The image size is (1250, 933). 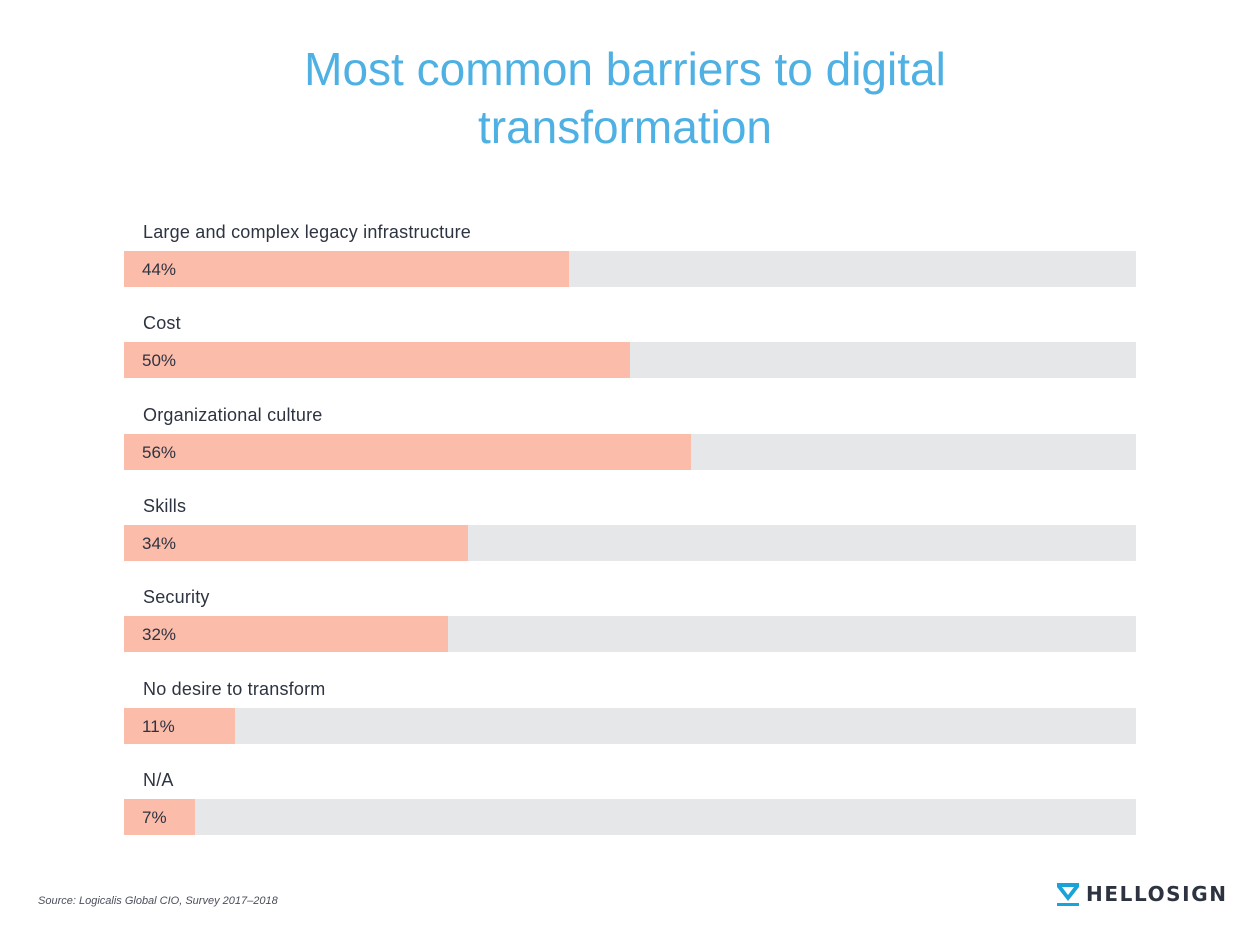 What do you see at coordinates (630, 817) in the screenshot?
I see `bar-track: 7%` at bounding box center [630, 817].